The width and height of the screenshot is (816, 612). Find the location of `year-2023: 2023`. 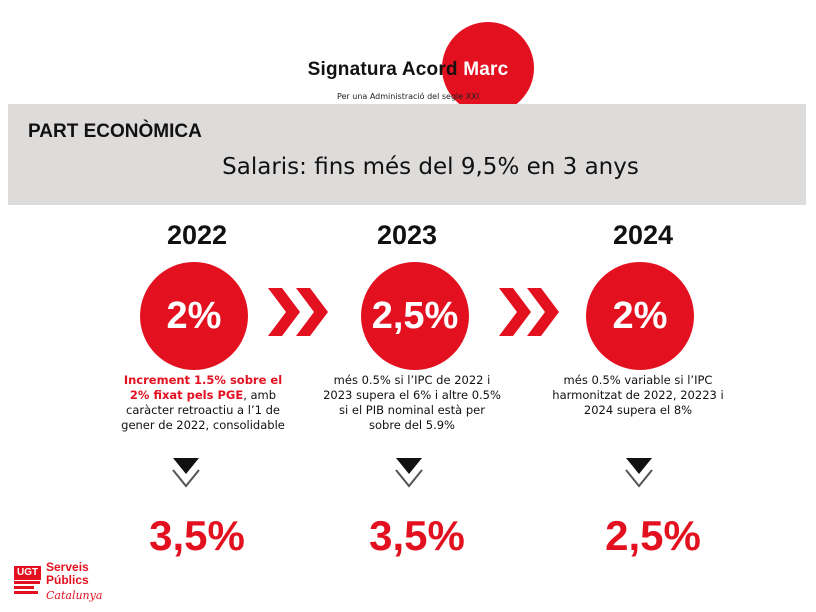

year-2023: 2023 is located at coordinates (407, 235).